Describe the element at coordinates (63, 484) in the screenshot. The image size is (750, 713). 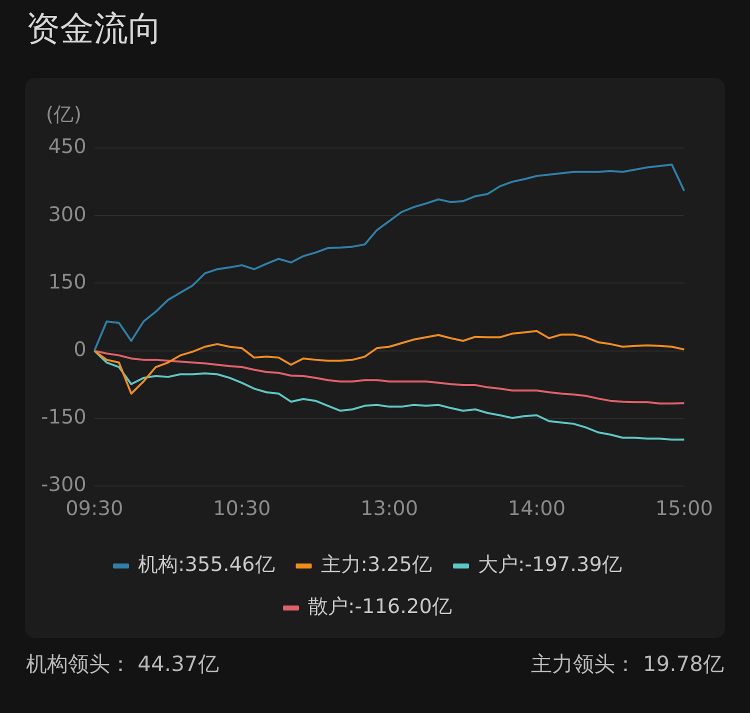
I see `y-tick-label: -300` at that location.